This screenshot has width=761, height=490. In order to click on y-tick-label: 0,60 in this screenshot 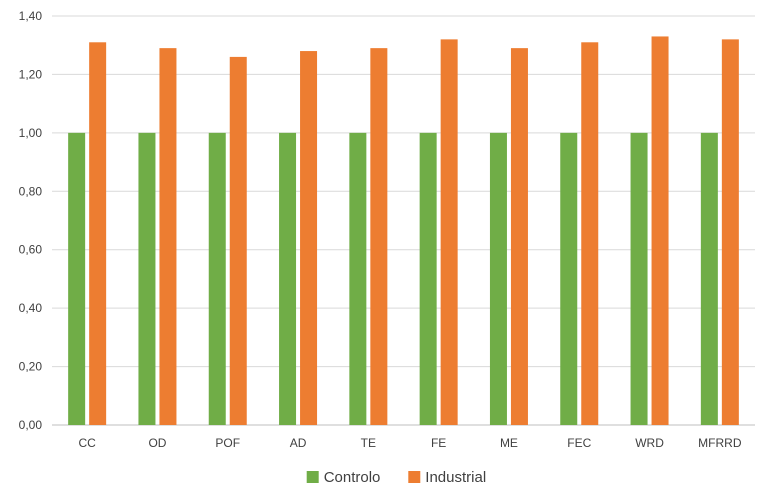, I will do `click(31, 250)`.